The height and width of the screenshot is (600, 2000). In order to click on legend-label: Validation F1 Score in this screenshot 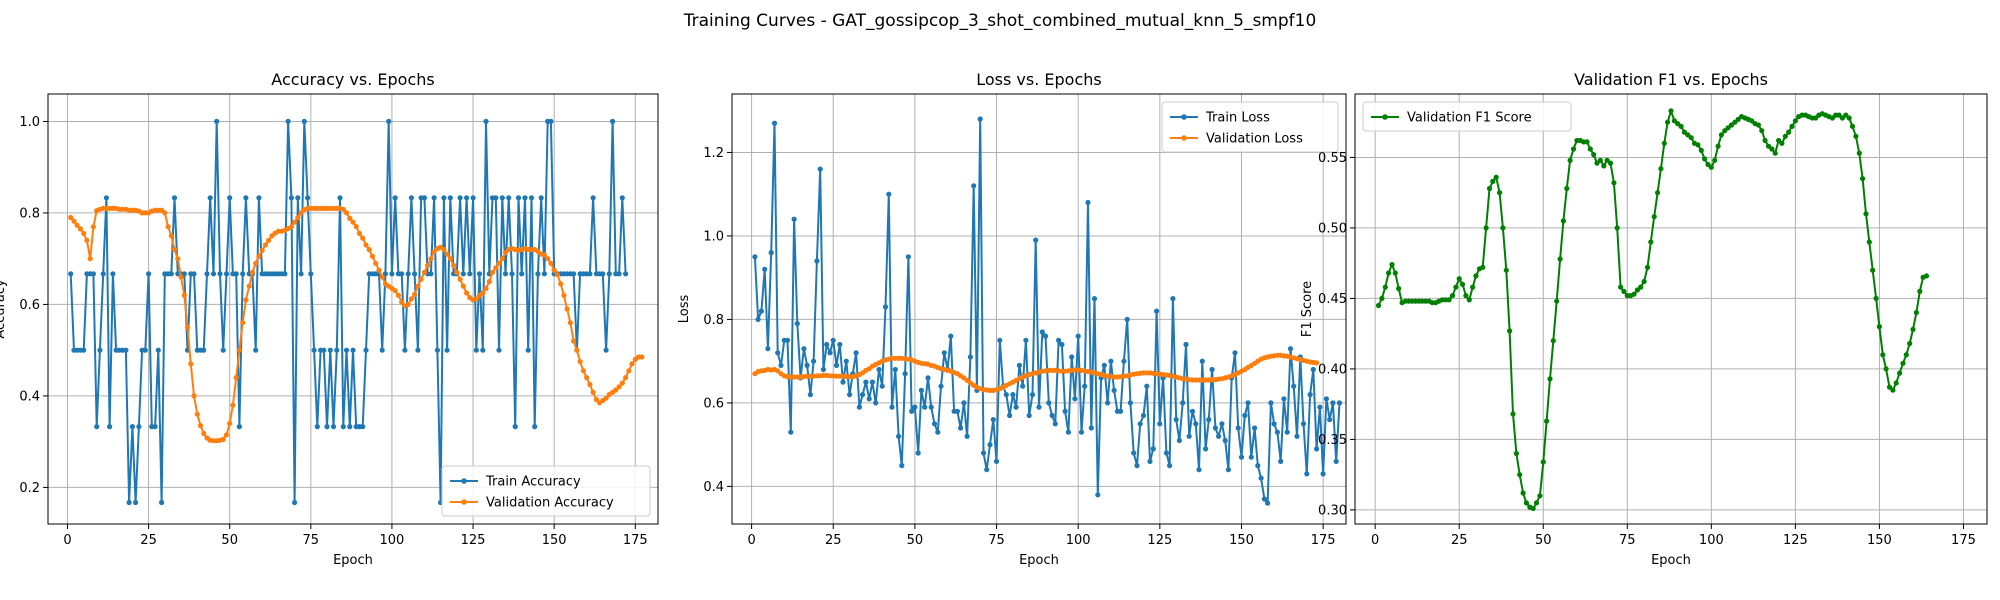, I will do `click(1469, 118)`.